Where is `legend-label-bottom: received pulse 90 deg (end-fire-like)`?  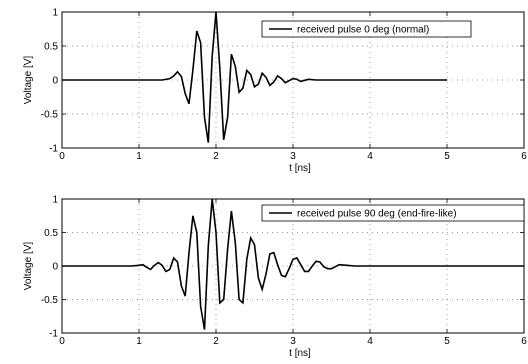
legend-label-bottom: received pulse 90 deg (end-fire-like) is located at coordinates (377, 214).